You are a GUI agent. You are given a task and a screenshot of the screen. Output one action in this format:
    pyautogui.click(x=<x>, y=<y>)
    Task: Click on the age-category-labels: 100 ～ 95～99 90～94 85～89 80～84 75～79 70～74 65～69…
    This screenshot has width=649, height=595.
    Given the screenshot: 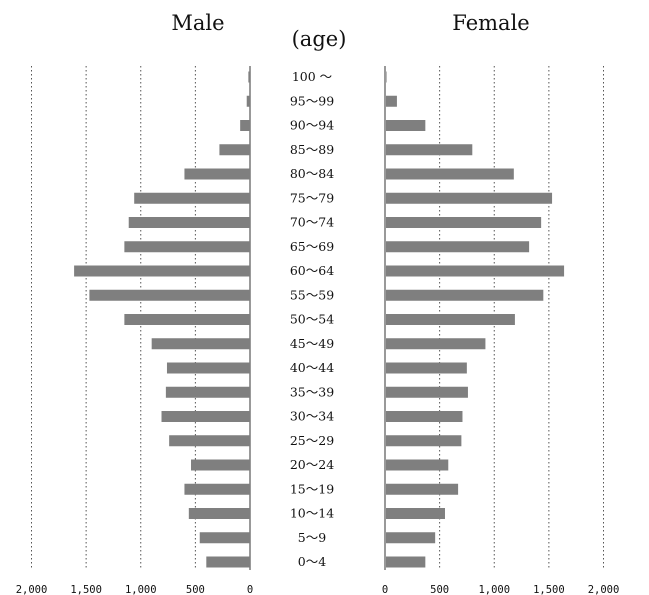 What is the action you would take?
    pyautogui.click(x=312, y=319)
    